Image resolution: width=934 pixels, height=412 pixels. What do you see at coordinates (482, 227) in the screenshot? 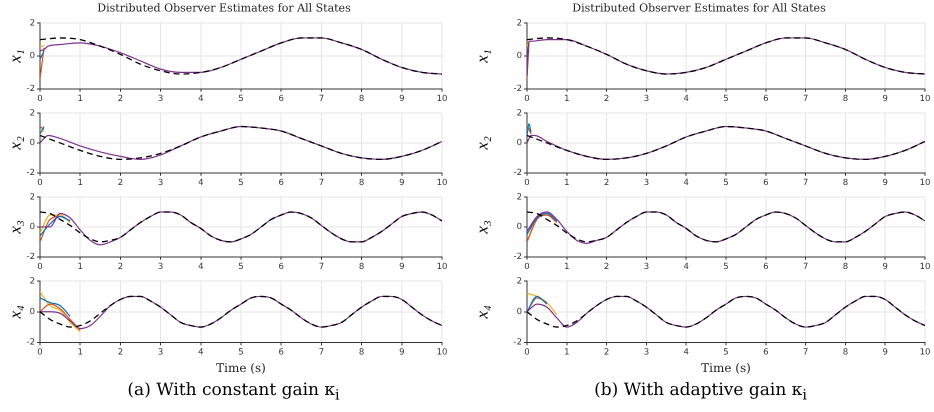
I see `y-axis-title: x₃` at bounding box center [482, 227].